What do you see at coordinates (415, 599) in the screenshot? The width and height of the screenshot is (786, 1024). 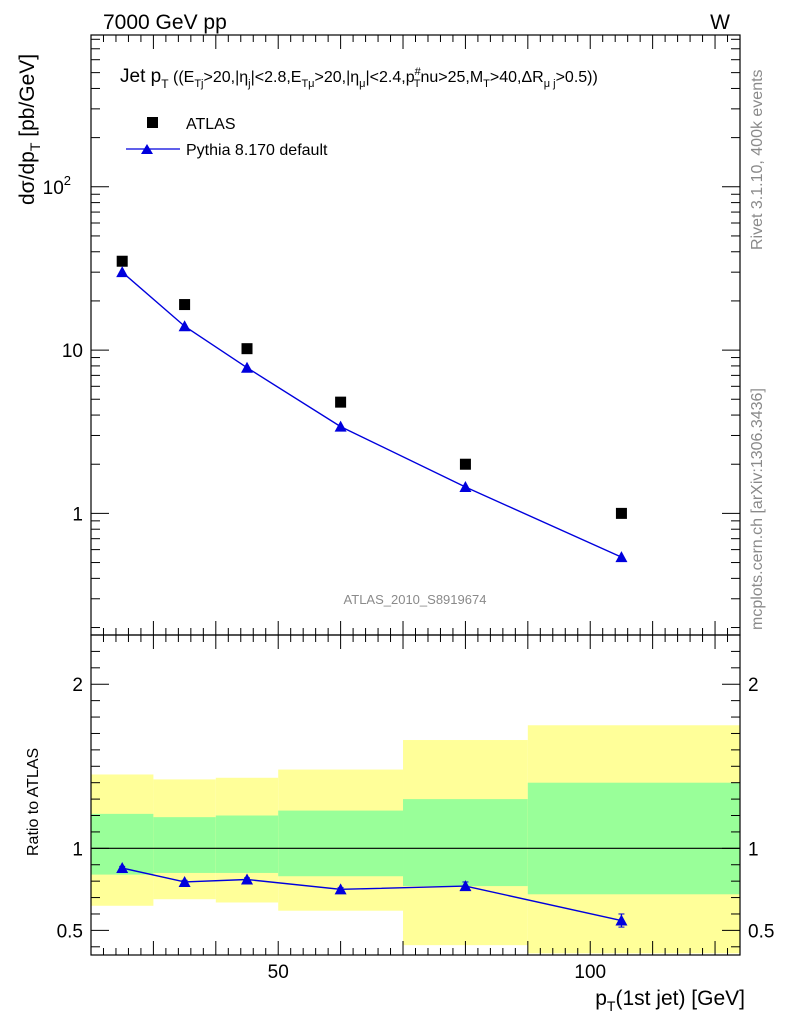 I see `analysis-watermark: ATLAS_2010_S8919674` at bounding box center [415, 599].